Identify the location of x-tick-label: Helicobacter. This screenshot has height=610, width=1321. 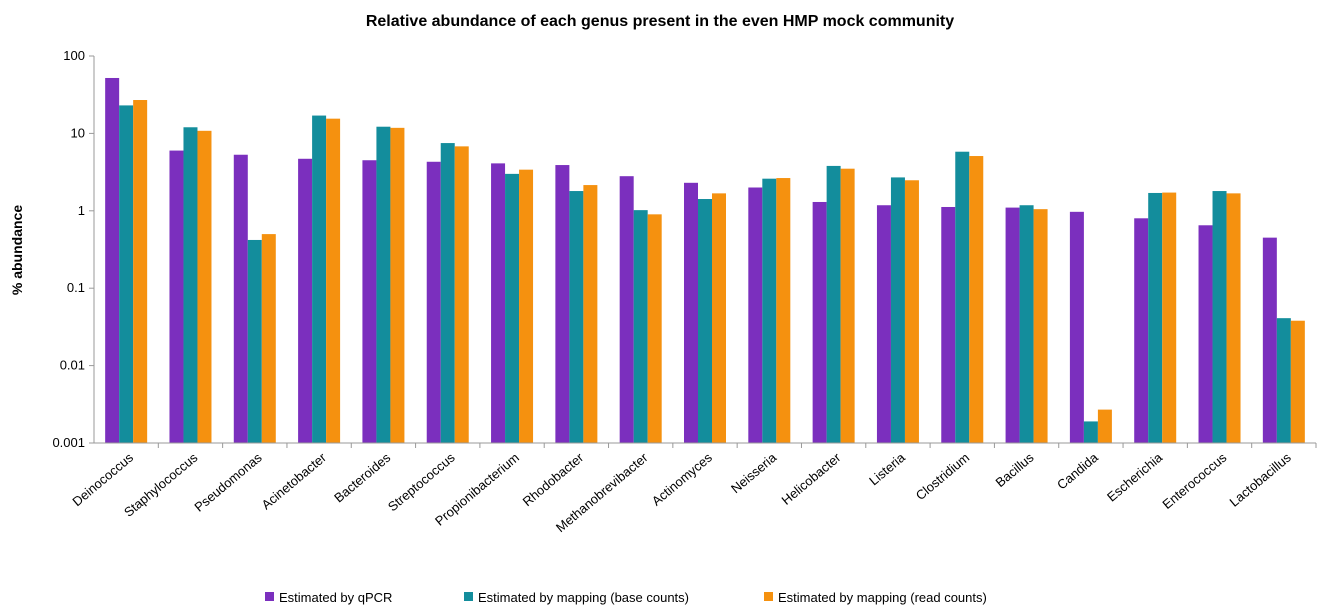
(812, 478).